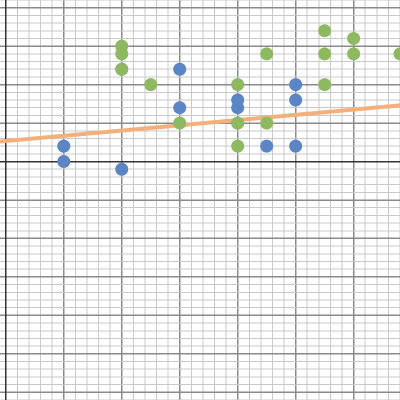  I want to click on trendline-layer, so click(200, 123).